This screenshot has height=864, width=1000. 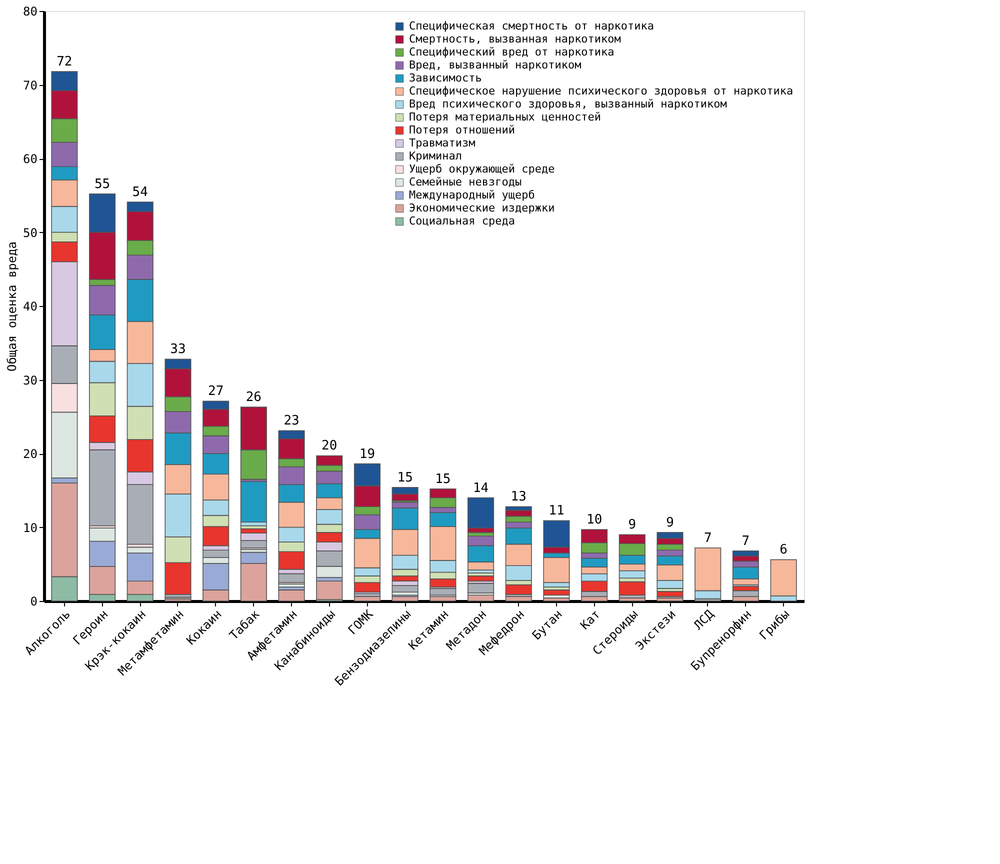 What do you see at coordinates (442, 143) in the screenshot?
I see `legend-label: Травматизм` at bounding box center [442, 143].